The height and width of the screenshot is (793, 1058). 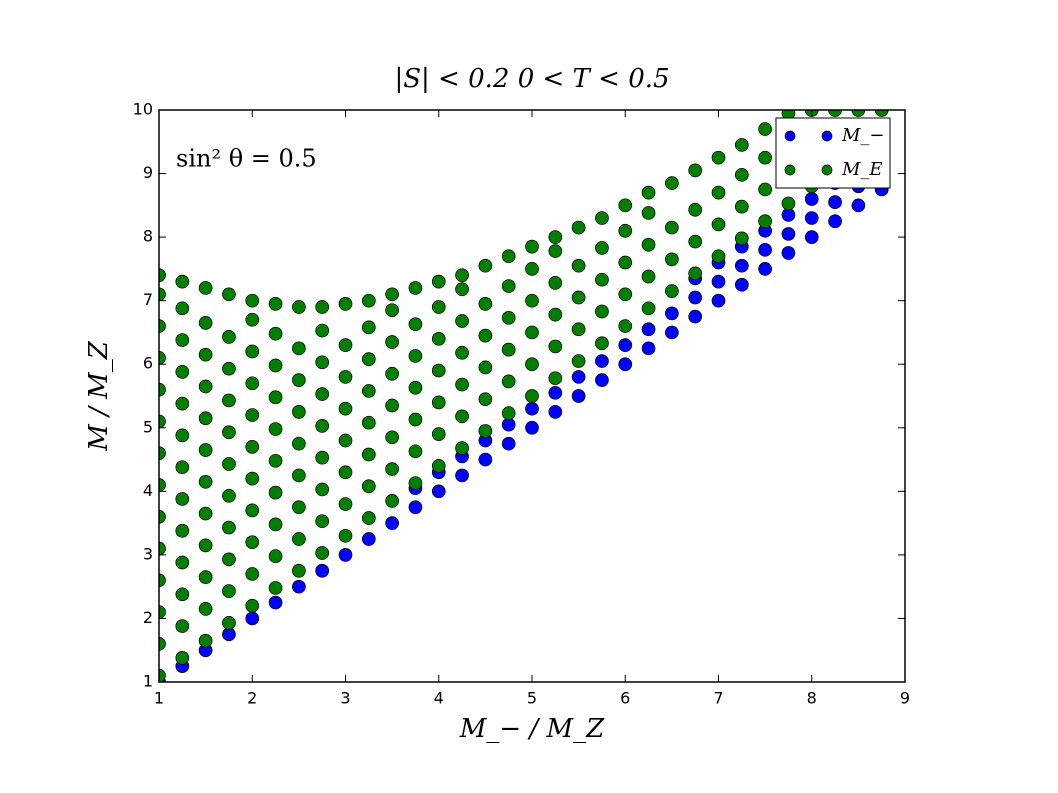 I want to click on x-tick-label: 2, so click(x=252, y=698).